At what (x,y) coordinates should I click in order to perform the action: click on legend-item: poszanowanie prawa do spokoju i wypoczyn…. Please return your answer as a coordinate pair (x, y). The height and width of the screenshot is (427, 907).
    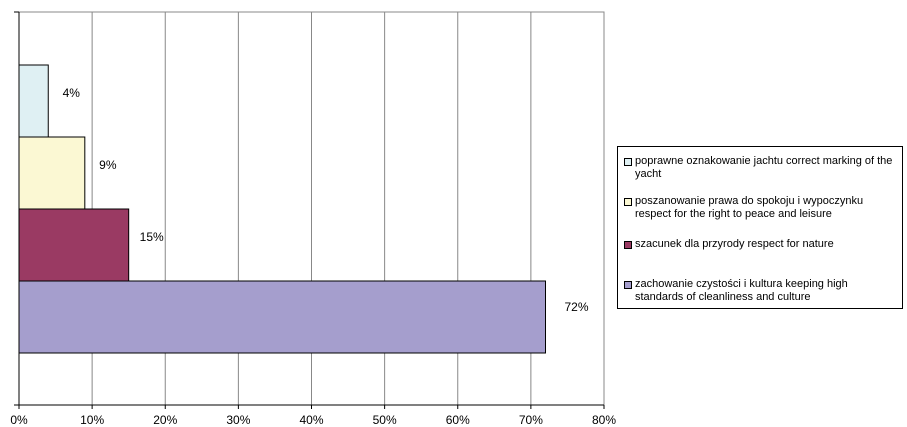
    Looking at the image, I should click on (760, 207).